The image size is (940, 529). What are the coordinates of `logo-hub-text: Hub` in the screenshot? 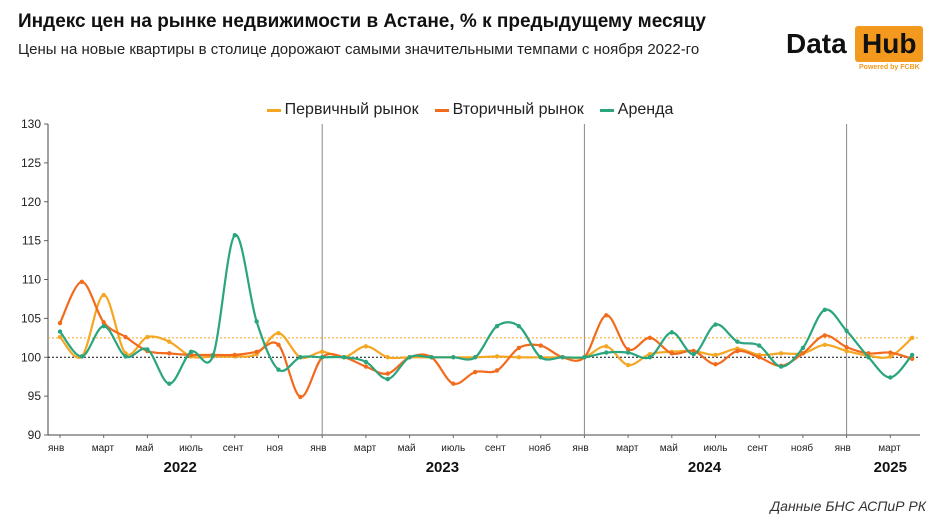 It's located at (889, 44).